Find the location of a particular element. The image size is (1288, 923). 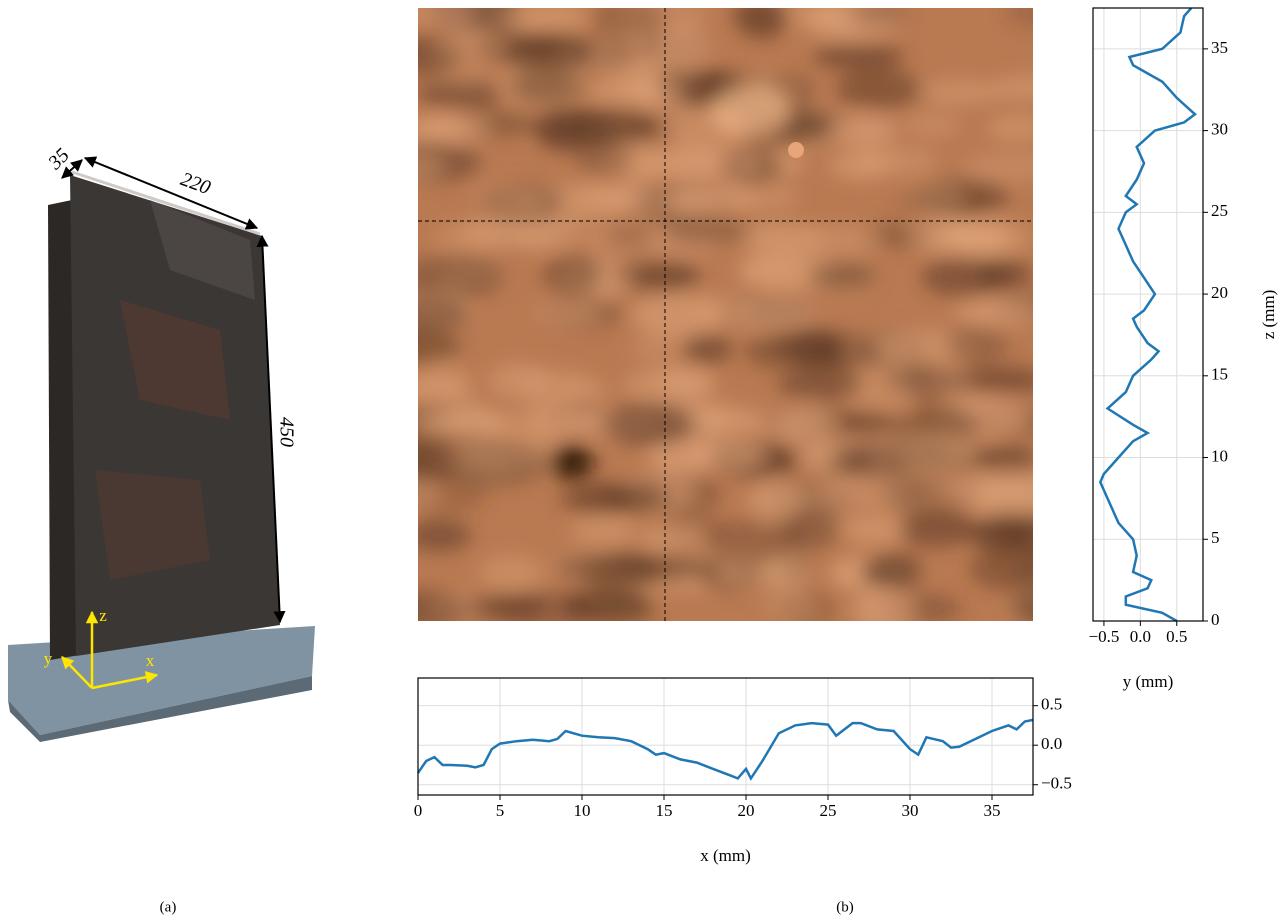

surface-spot is located at coordinates (796, 150).